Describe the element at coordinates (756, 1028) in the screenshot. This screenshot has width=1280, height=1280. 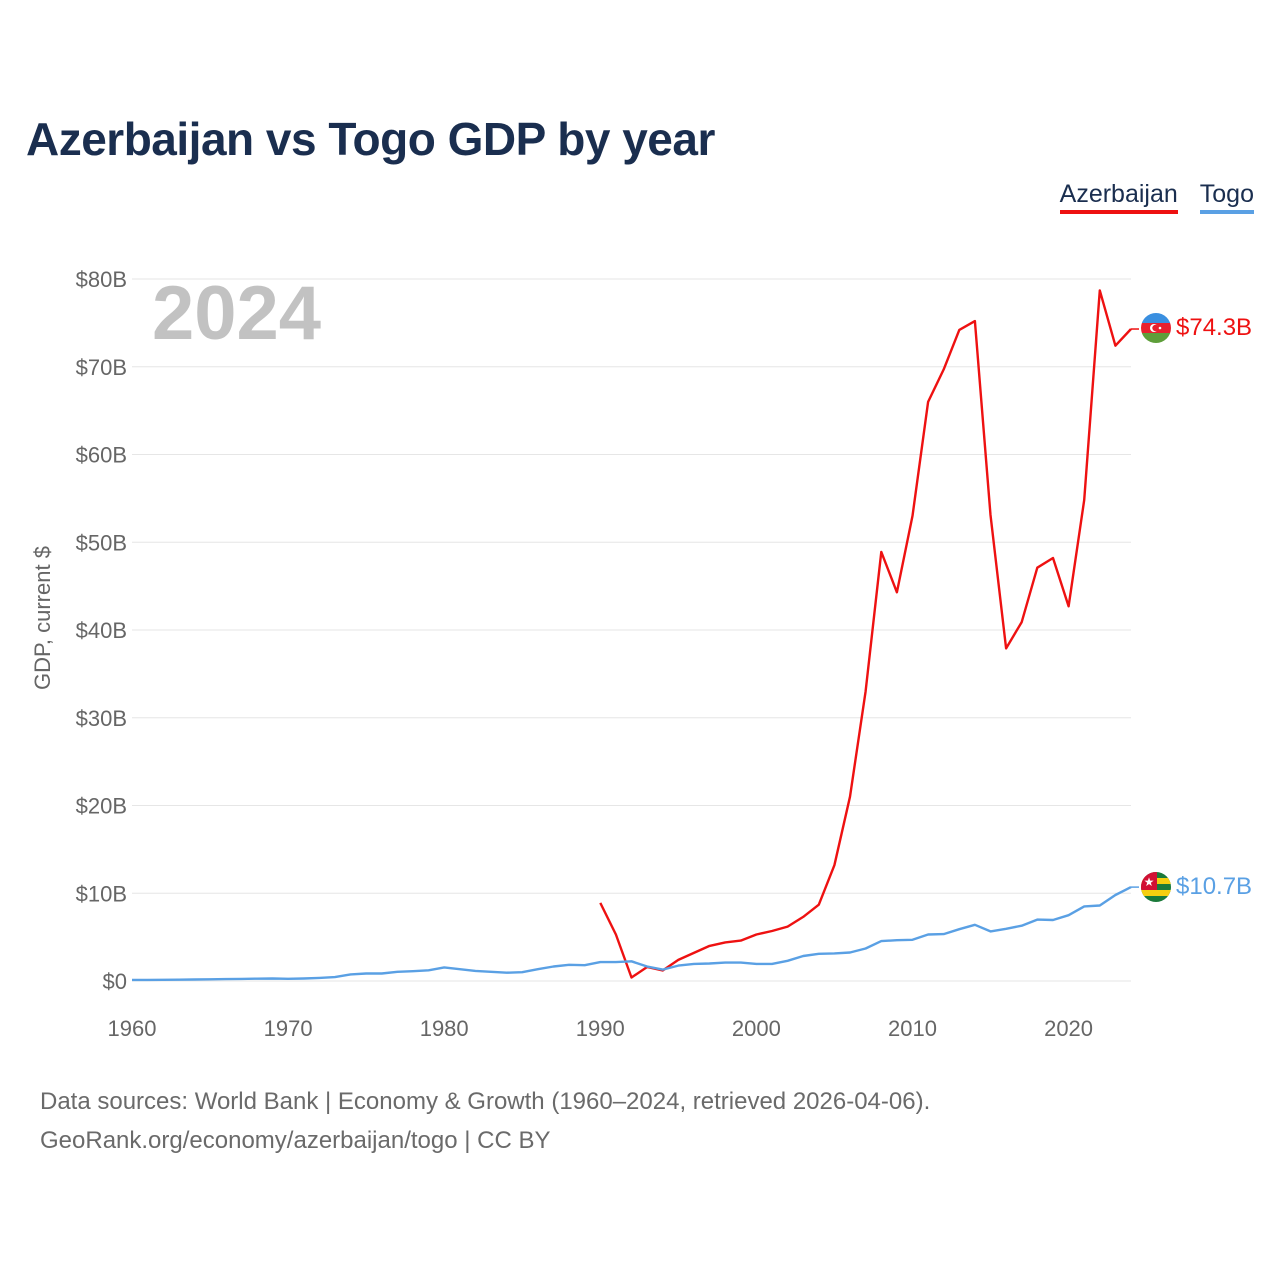
I see `x-tick-label: 2000` at that location.